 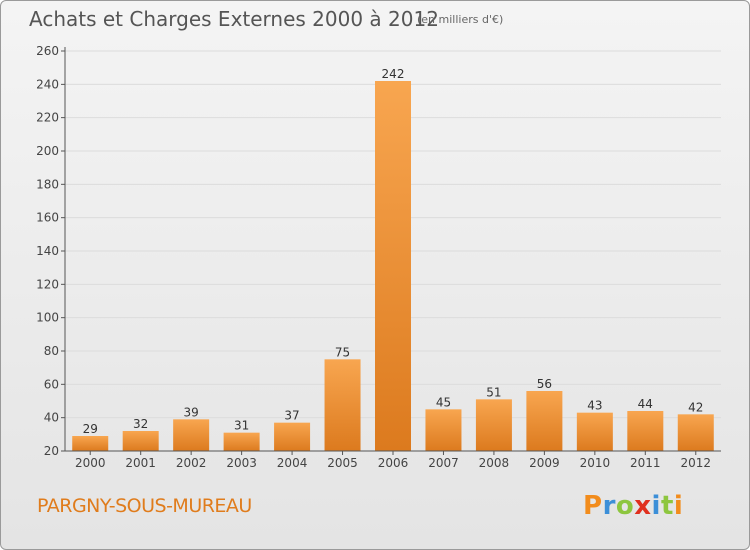 What do you see at coordinates (90, 429) in the screenshot?
I see `data-label: 29` at bounding box center [90, 429].